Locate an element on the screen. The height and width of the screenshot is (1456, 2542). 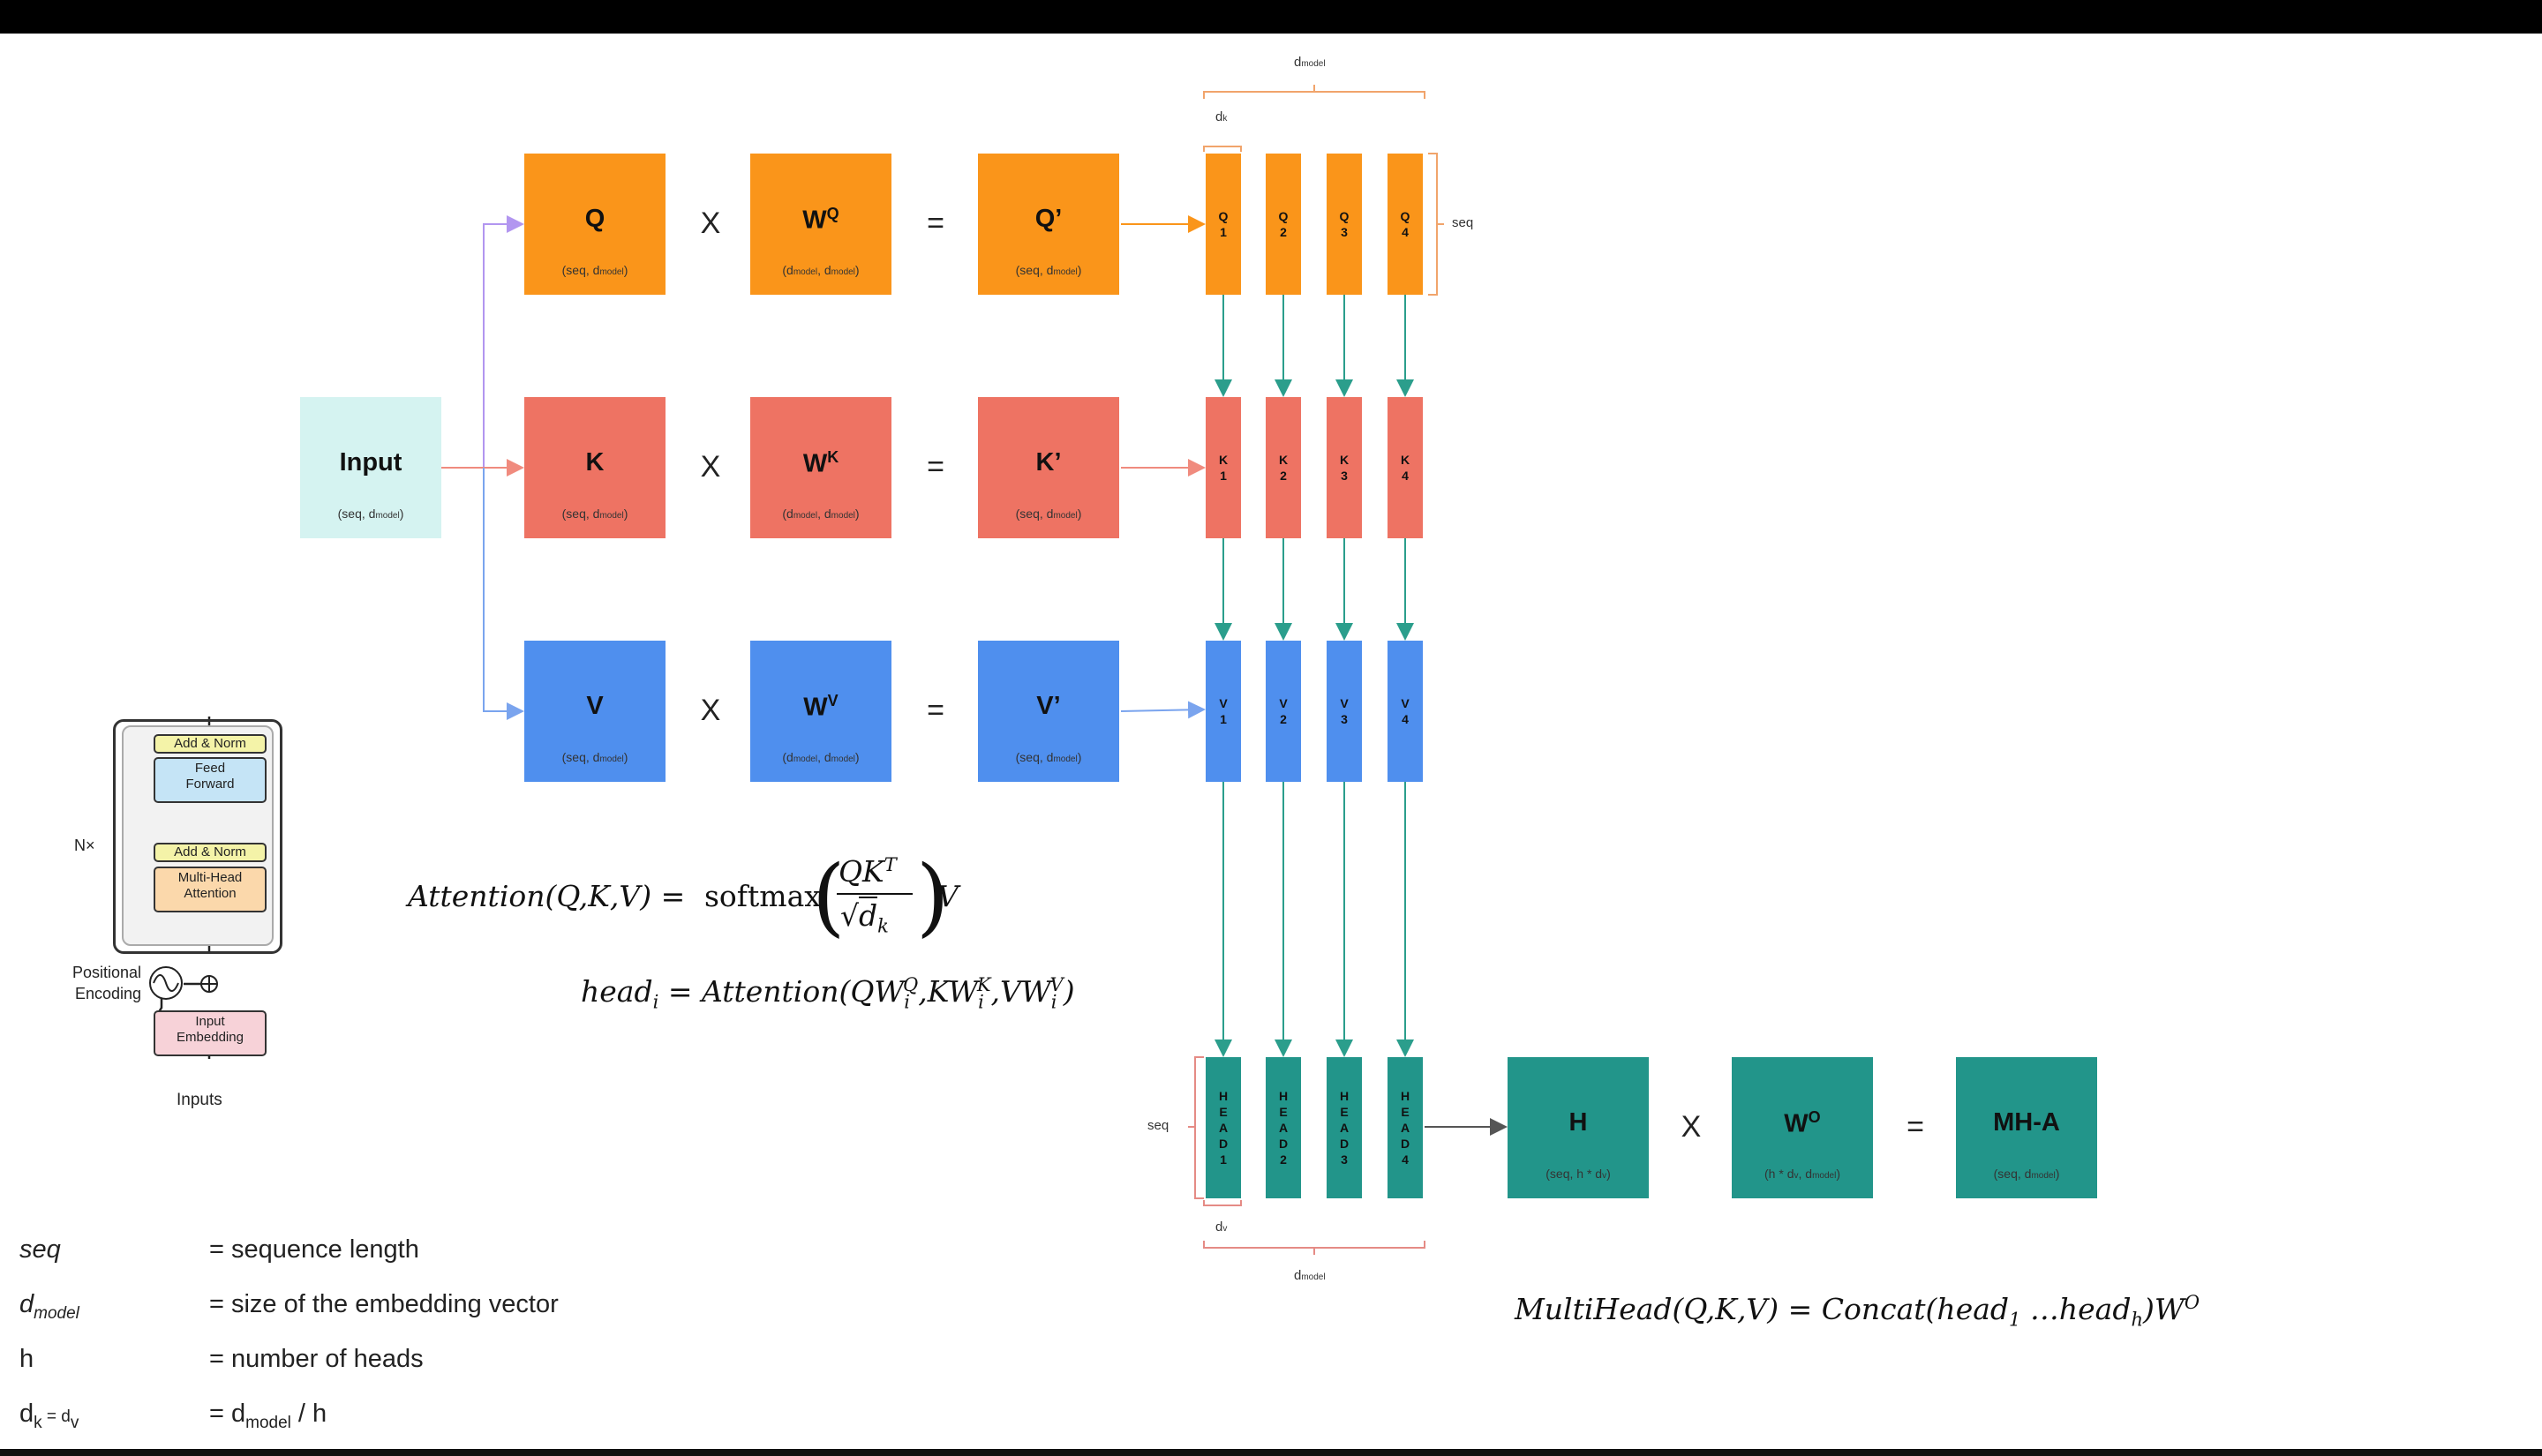
input-box: Input (seq, dmodel) is located at coordinates (370, 467).